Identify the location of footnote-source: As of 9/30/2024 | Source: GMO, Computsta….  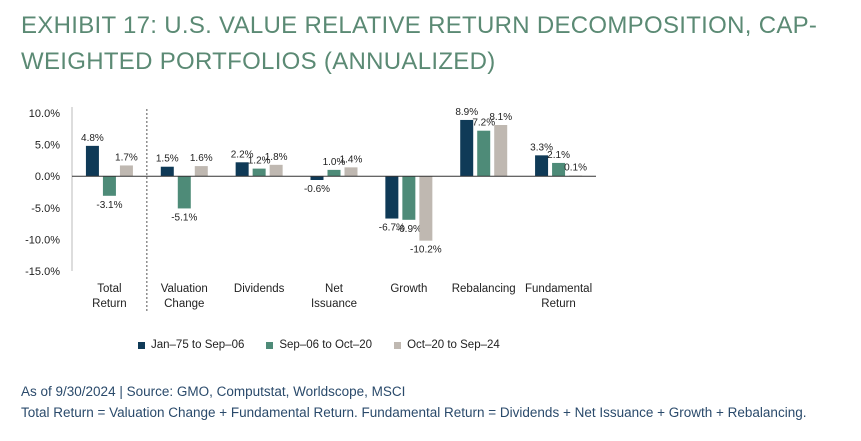
(213, 391).